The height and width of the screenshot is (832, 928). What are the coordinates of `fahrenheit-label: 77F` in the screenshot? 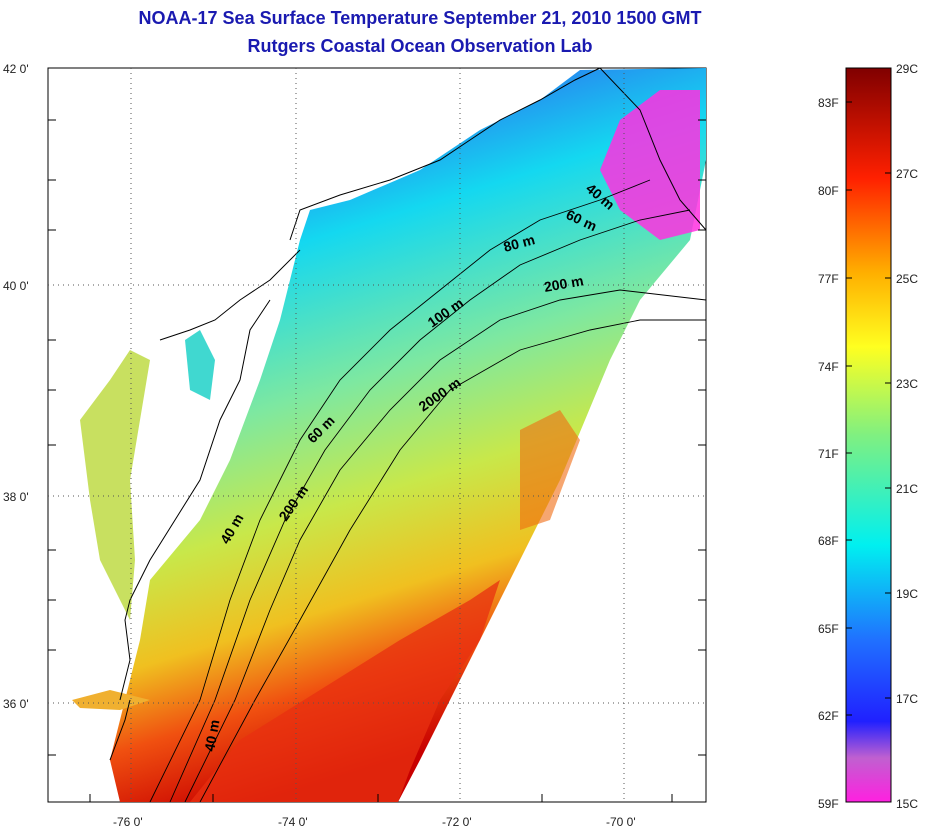 It's located at (828, 279).